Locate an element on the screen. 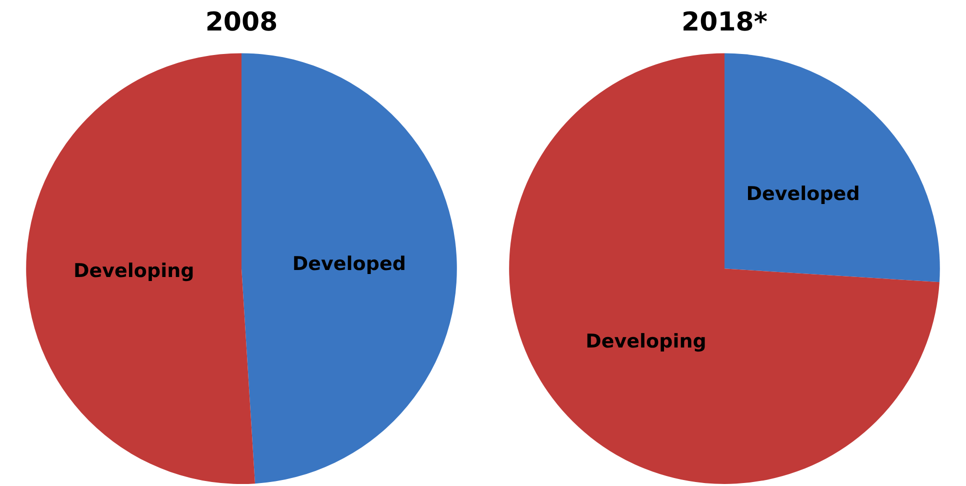 This screenshot has height=486, width=966. chart-title: 2008 is located at coordinates (241, 22).